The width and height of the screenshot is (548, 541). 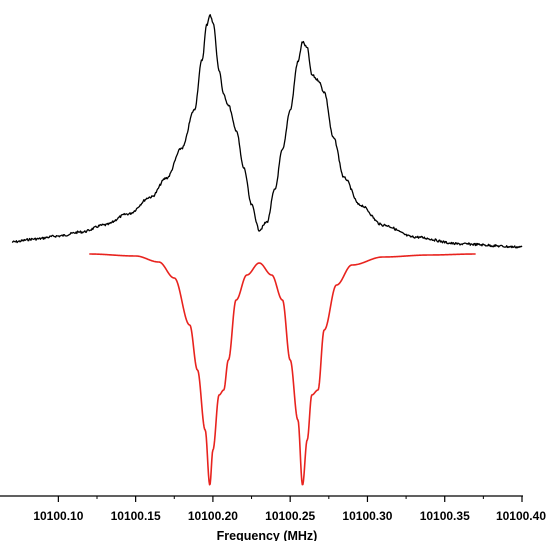 What do you see at coordinates (267, 535) in the screenshot?
I see `x-axis-title: Frequency (MHz)` at bounding box center [267, 535].